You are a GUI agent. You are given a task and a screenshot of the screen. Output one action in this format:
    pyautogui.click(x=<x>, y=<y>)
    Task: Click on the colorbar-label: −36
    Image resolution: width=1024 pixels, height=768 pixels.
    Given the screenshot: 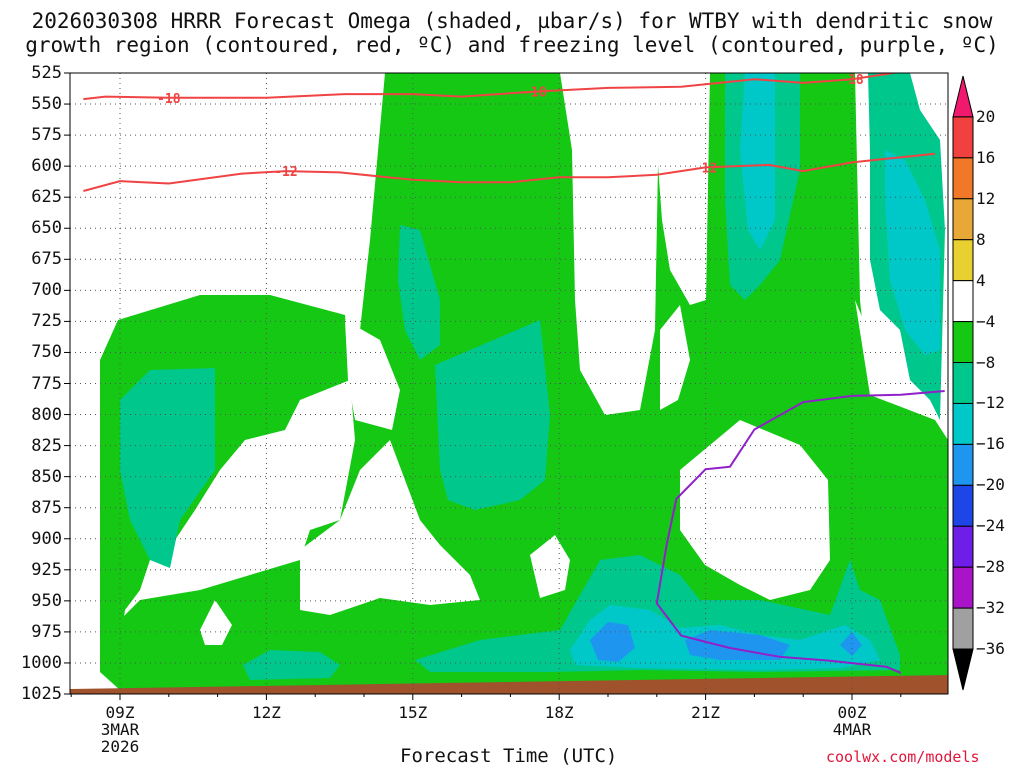 What is the action you would take?
    pyautogui.click(x=990, y=649)
    